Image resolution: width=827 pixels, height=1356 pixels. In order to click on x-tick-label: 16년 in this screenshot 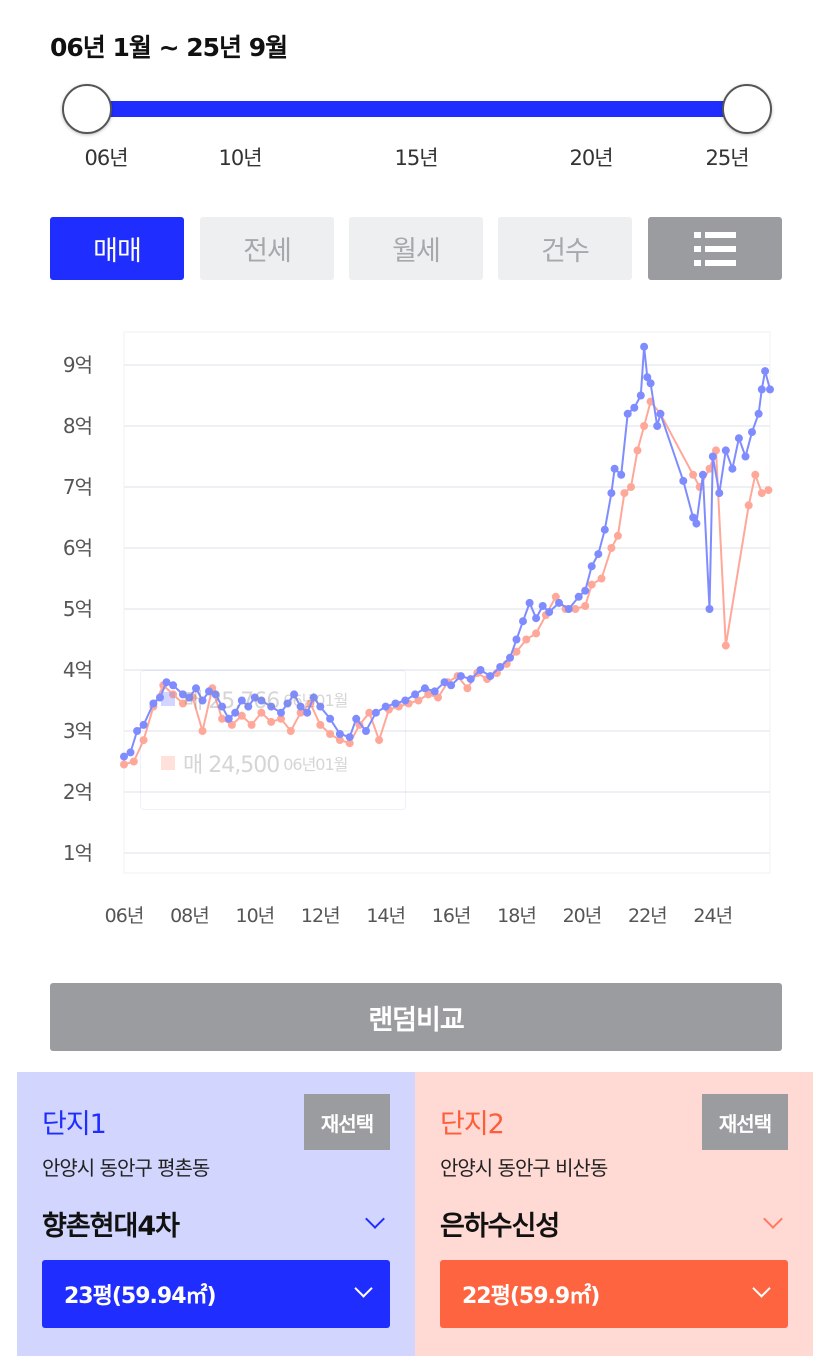, I will do `click(451, 916)`.